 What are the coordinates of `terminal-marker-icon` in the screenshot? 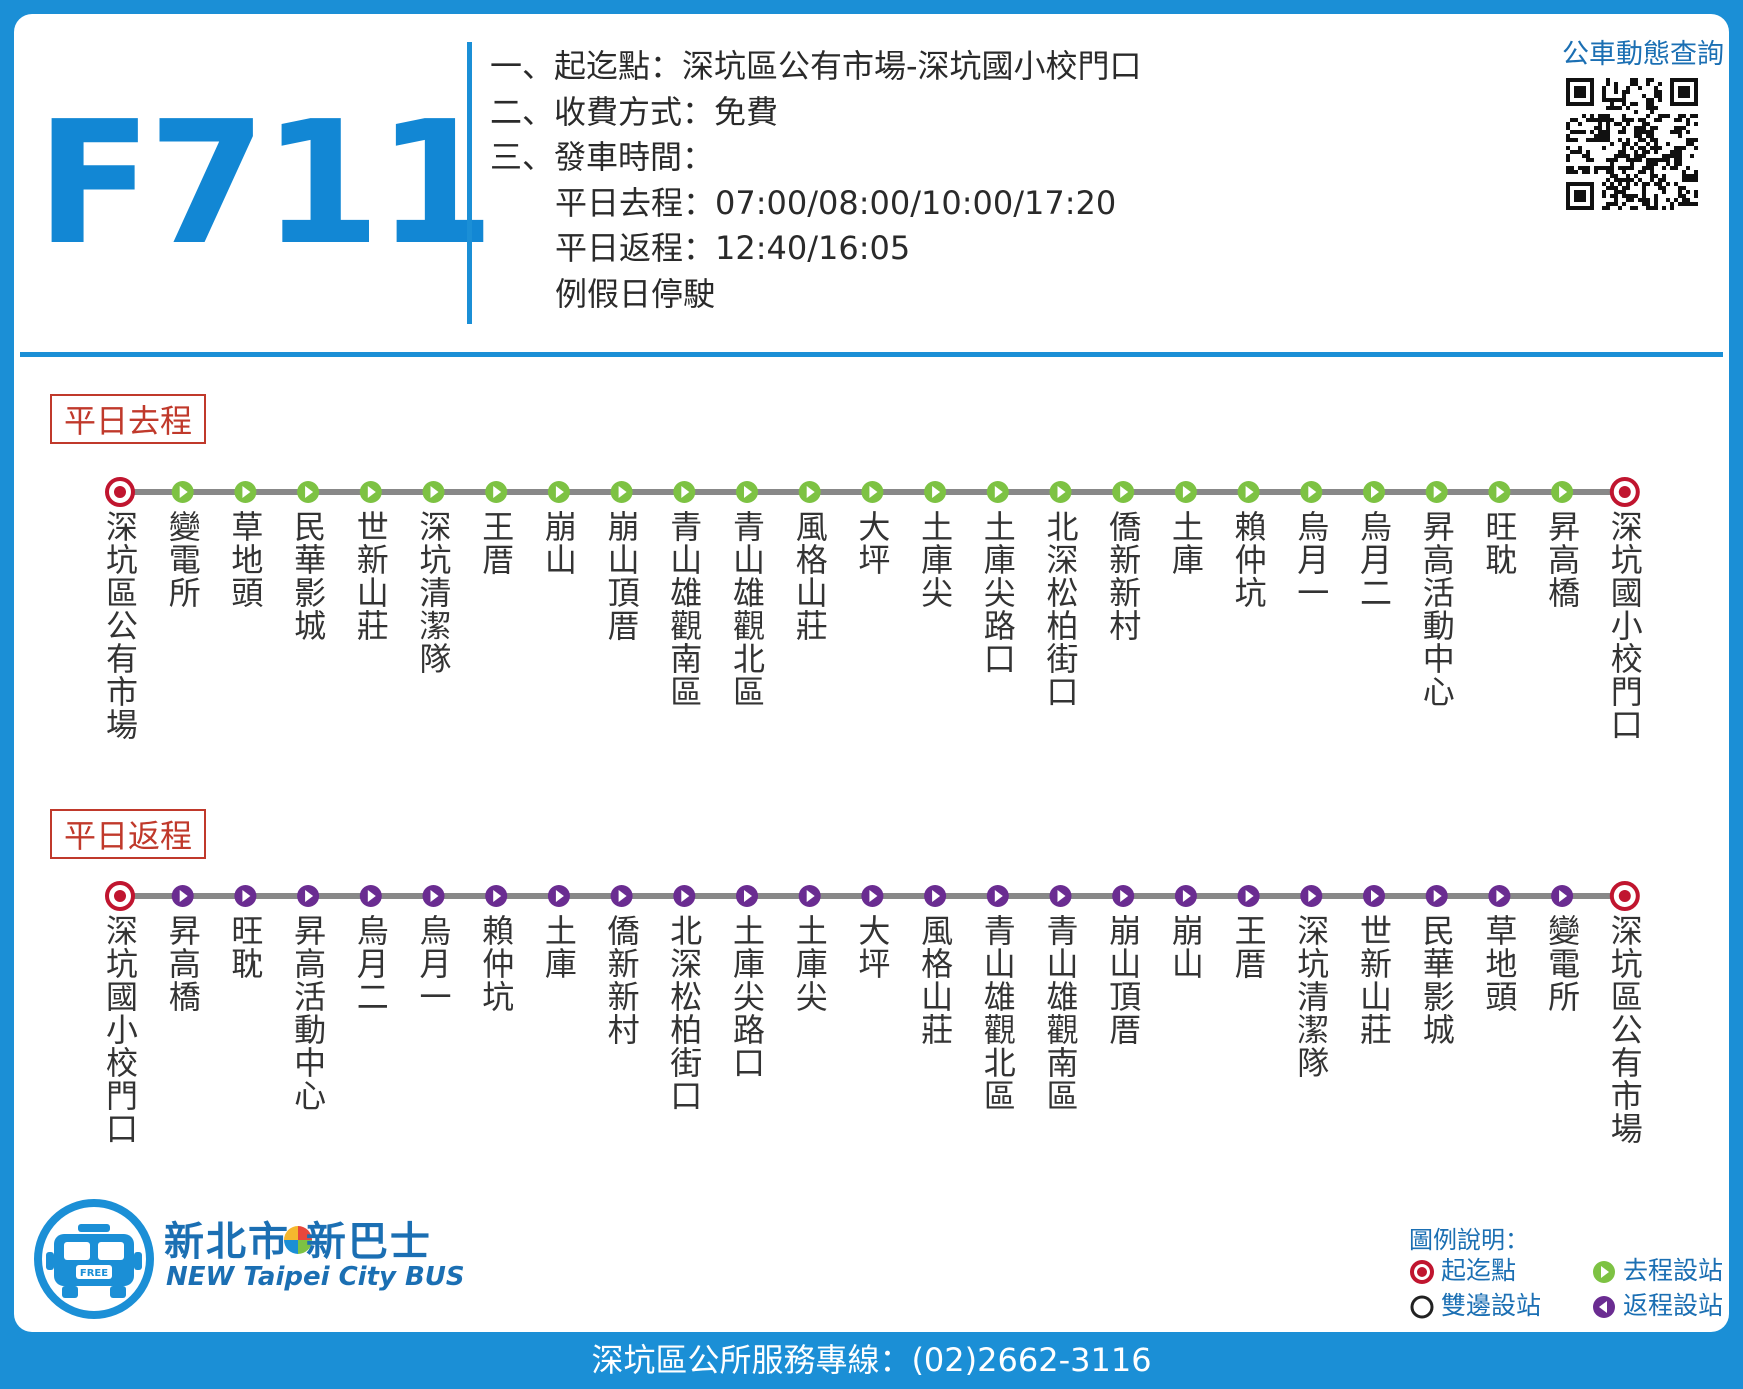 It's located at (1422, 1272).